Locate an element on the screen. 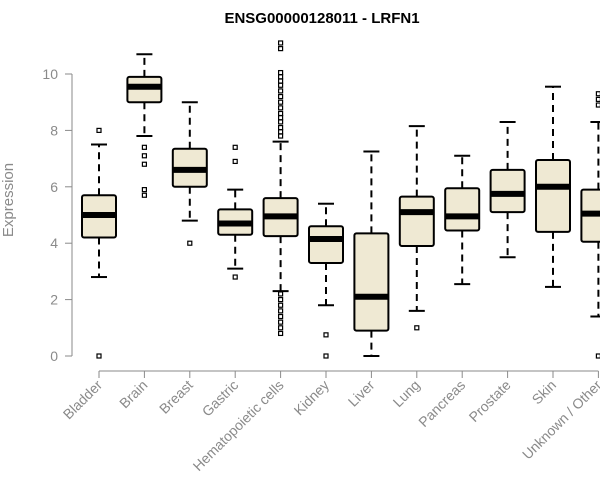 The width and height of the screenshot is (600, 500). box-gastric is located at coordinates (235, 212).